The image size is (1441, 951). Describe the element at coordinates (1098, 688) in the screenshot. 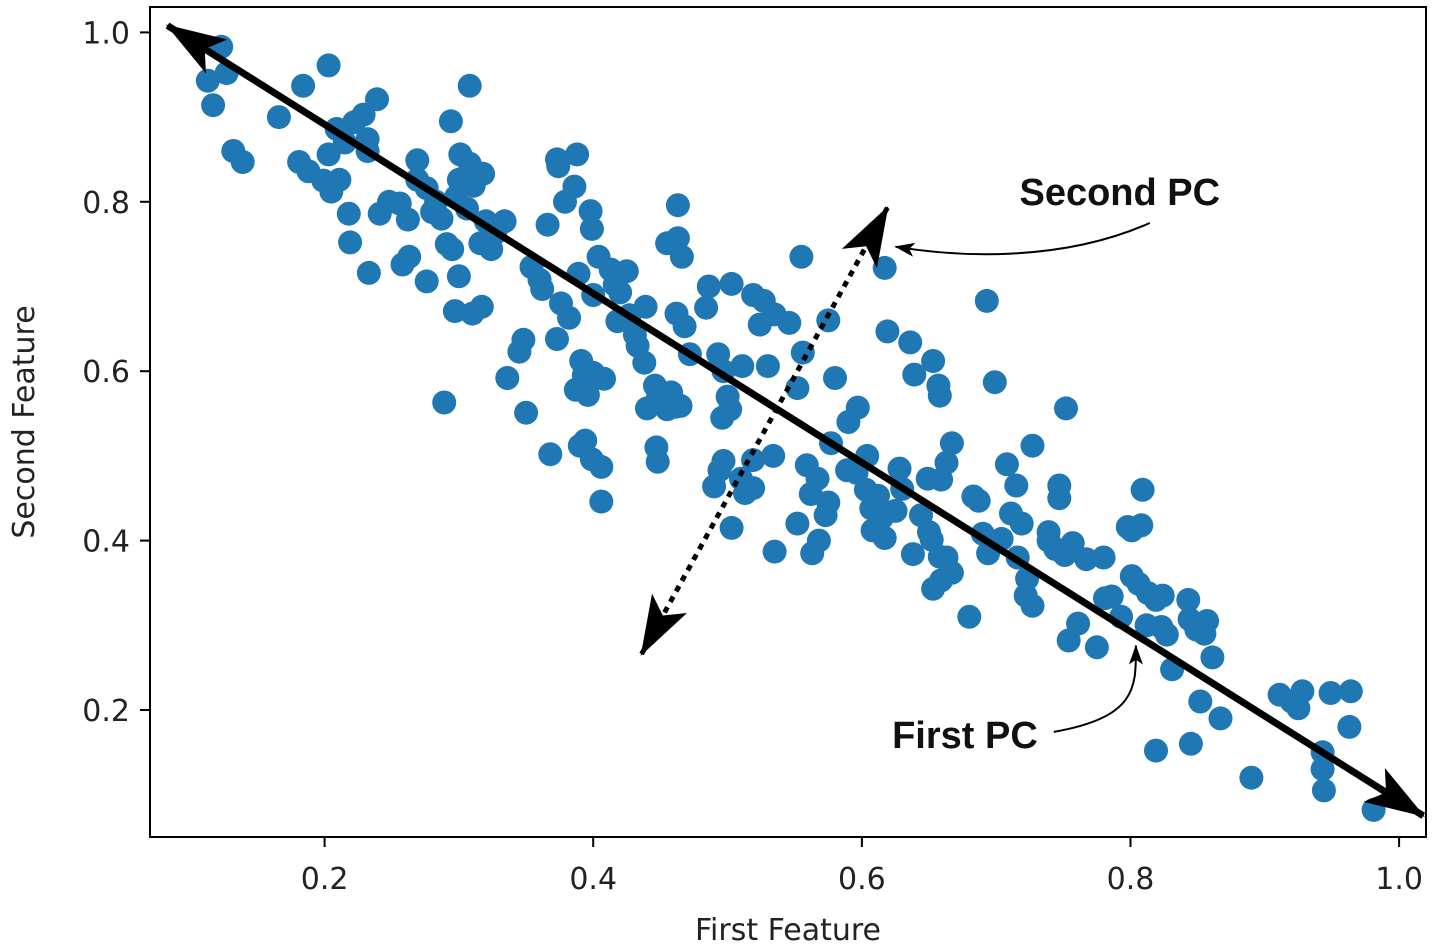

I see `first-pc-pointer` at that location.